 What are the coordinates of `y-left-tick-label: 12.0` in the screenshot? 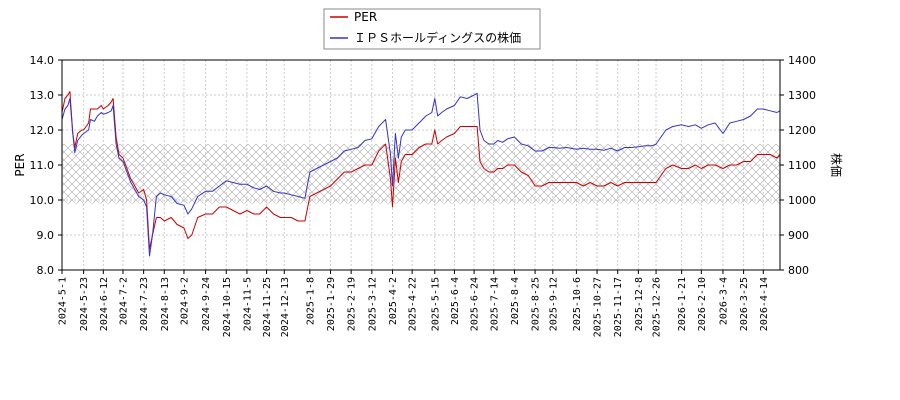 It's located at (42, 130).